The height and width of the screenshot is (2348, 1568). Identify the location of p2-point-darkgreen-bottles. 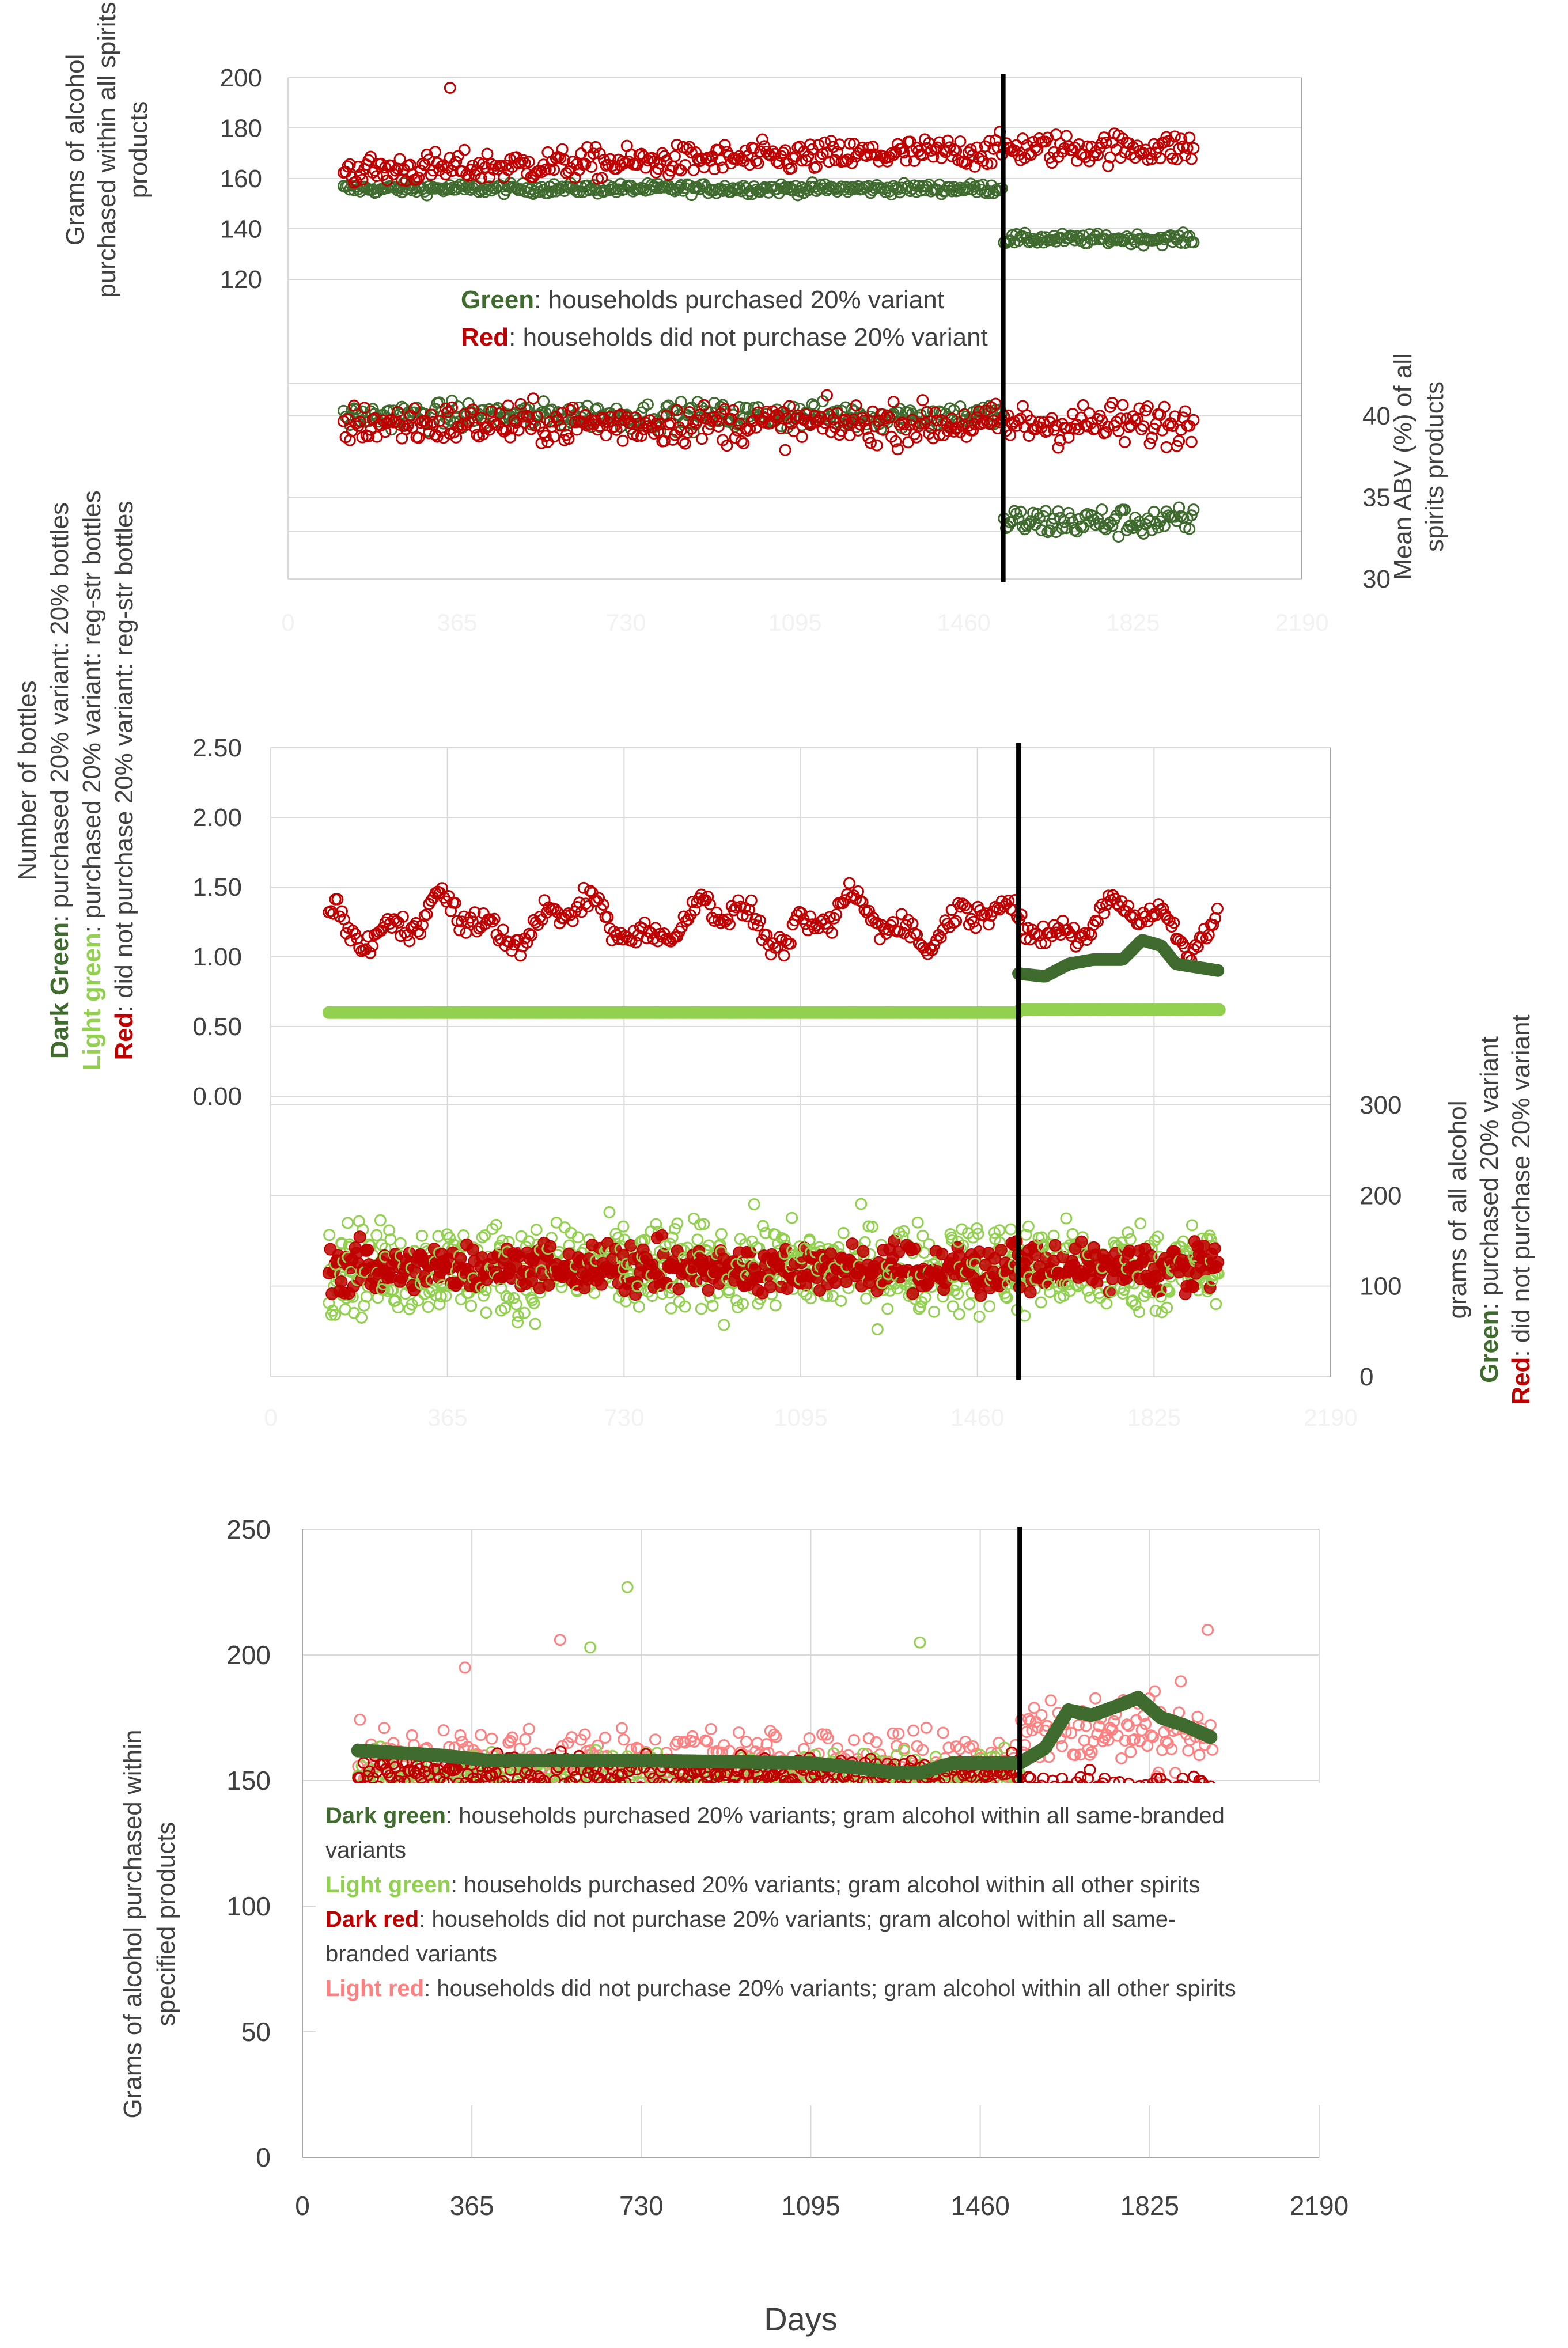
(1218, 970).